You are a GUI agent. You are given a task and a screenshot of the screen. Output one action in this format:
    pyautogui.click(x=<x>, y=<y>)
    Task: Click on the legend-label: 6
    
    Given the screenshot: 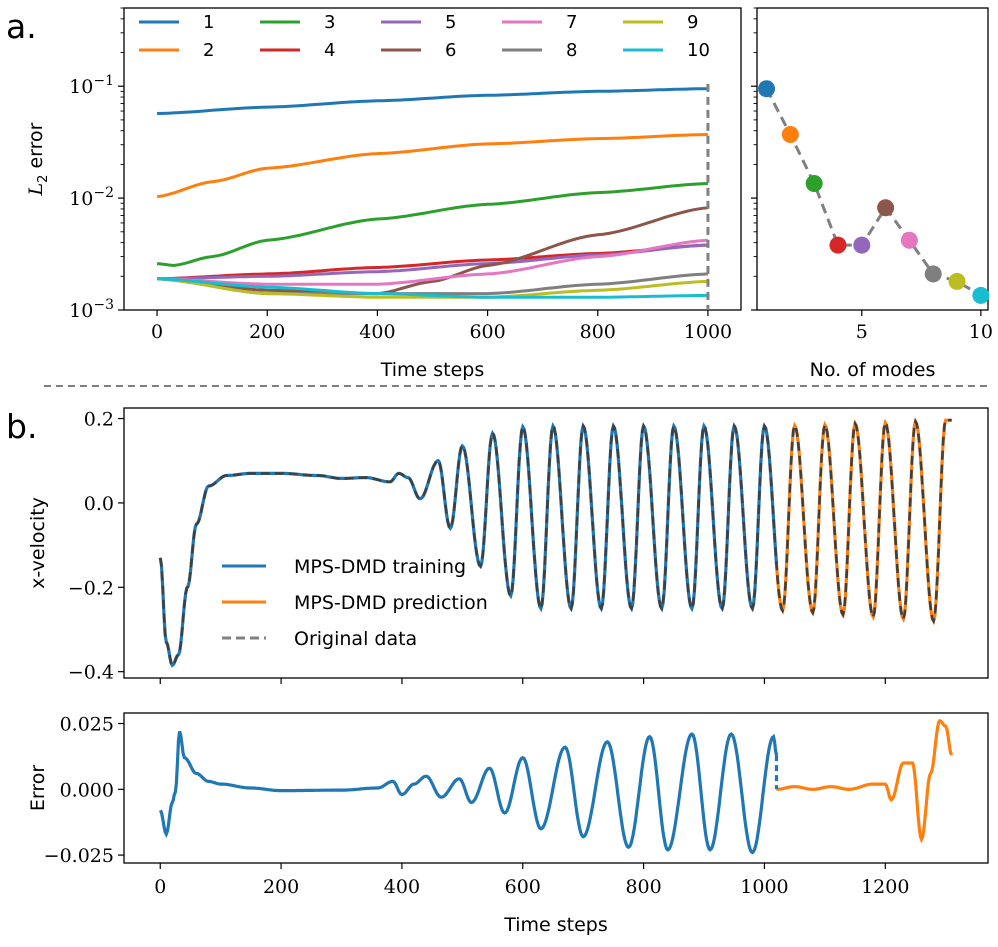 What is the action you would take?
    pyautogui.click(x=450, y=50)
    